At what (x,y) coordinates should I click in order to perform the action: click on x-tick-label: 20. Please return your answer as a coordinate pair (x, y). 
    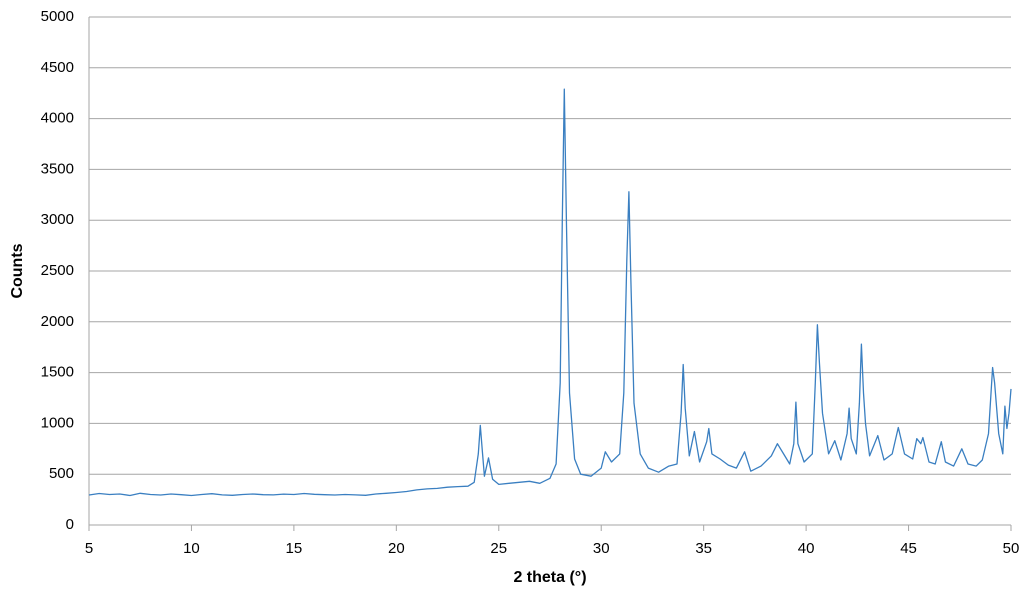
    Looking at the image, I should click on (396, 548).